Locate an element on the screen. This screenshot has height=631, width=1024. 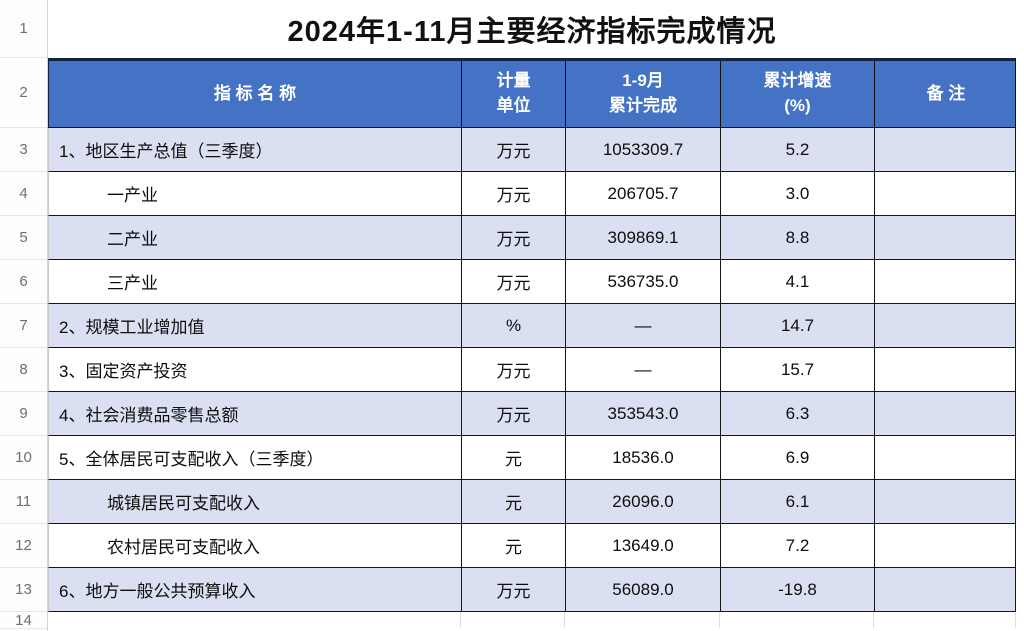
indicator-name-cell: 二产业 is located at coordinates (255, 237).